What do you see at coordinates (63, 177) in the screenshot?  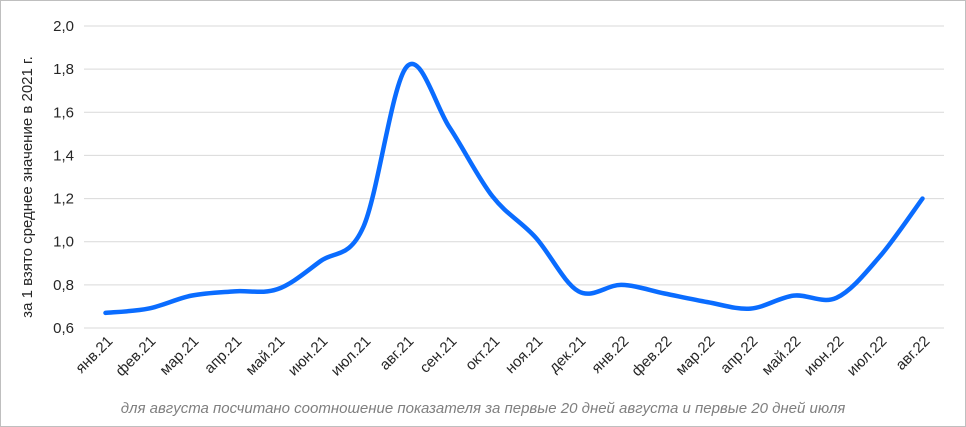 I see `y-axis-ticks: 0,6 0,8 1,0 1,2 1,4 1,6 1,8 2,0` at bounding box center [63, 177].